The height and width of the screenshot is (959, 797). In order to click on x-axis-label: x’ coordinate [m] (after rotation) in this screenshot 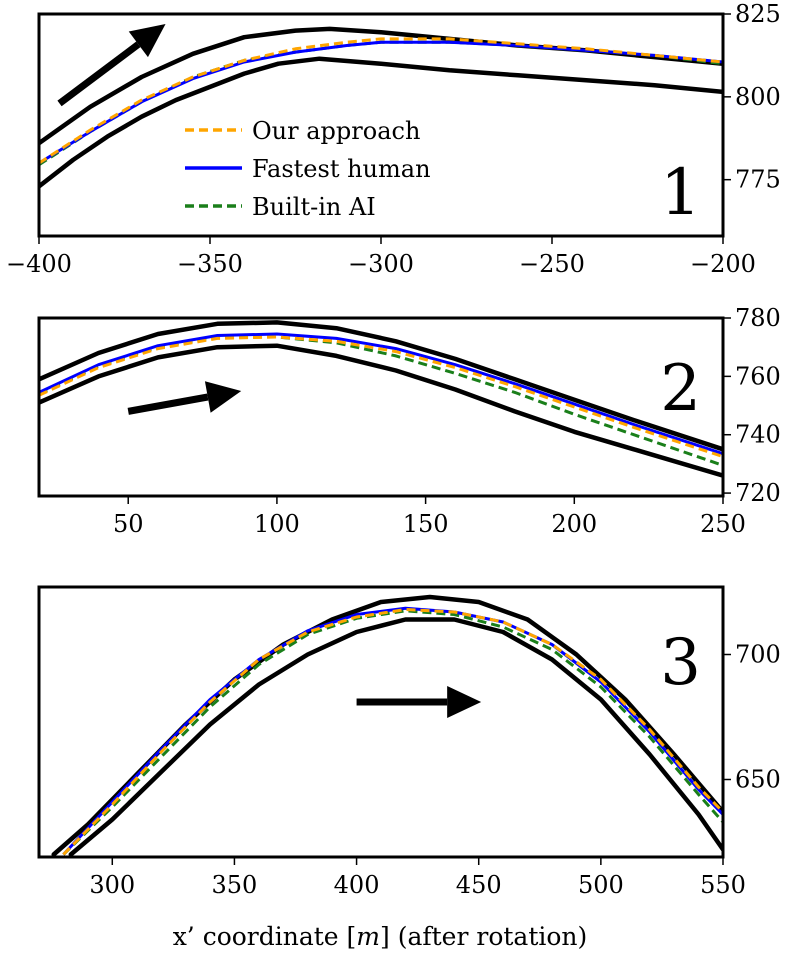, I will do `click(380, 936)`.